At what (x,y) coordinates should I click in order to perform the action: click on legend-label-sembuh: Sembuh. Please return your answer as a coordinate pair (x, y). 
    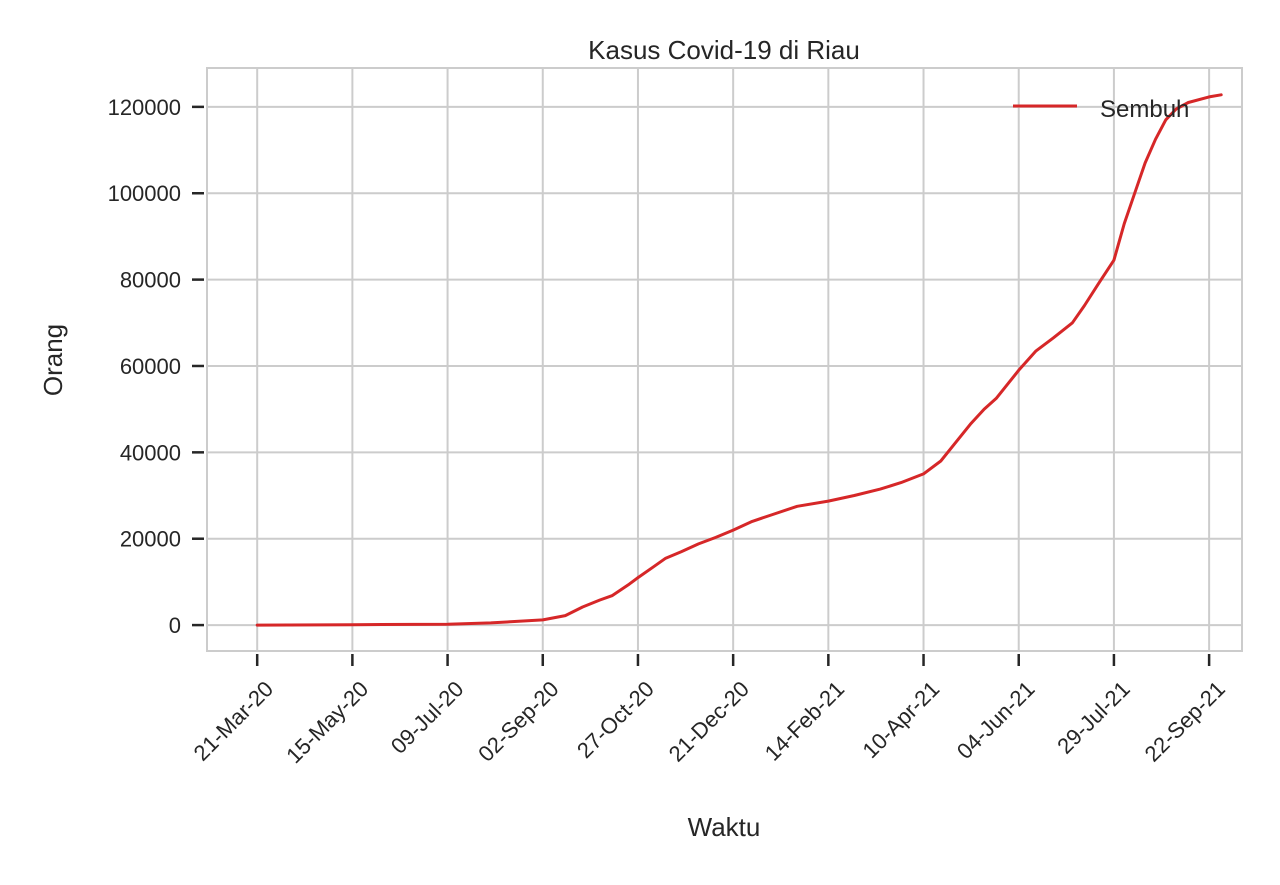
    Looking at the image, I should click on (1144, 109).